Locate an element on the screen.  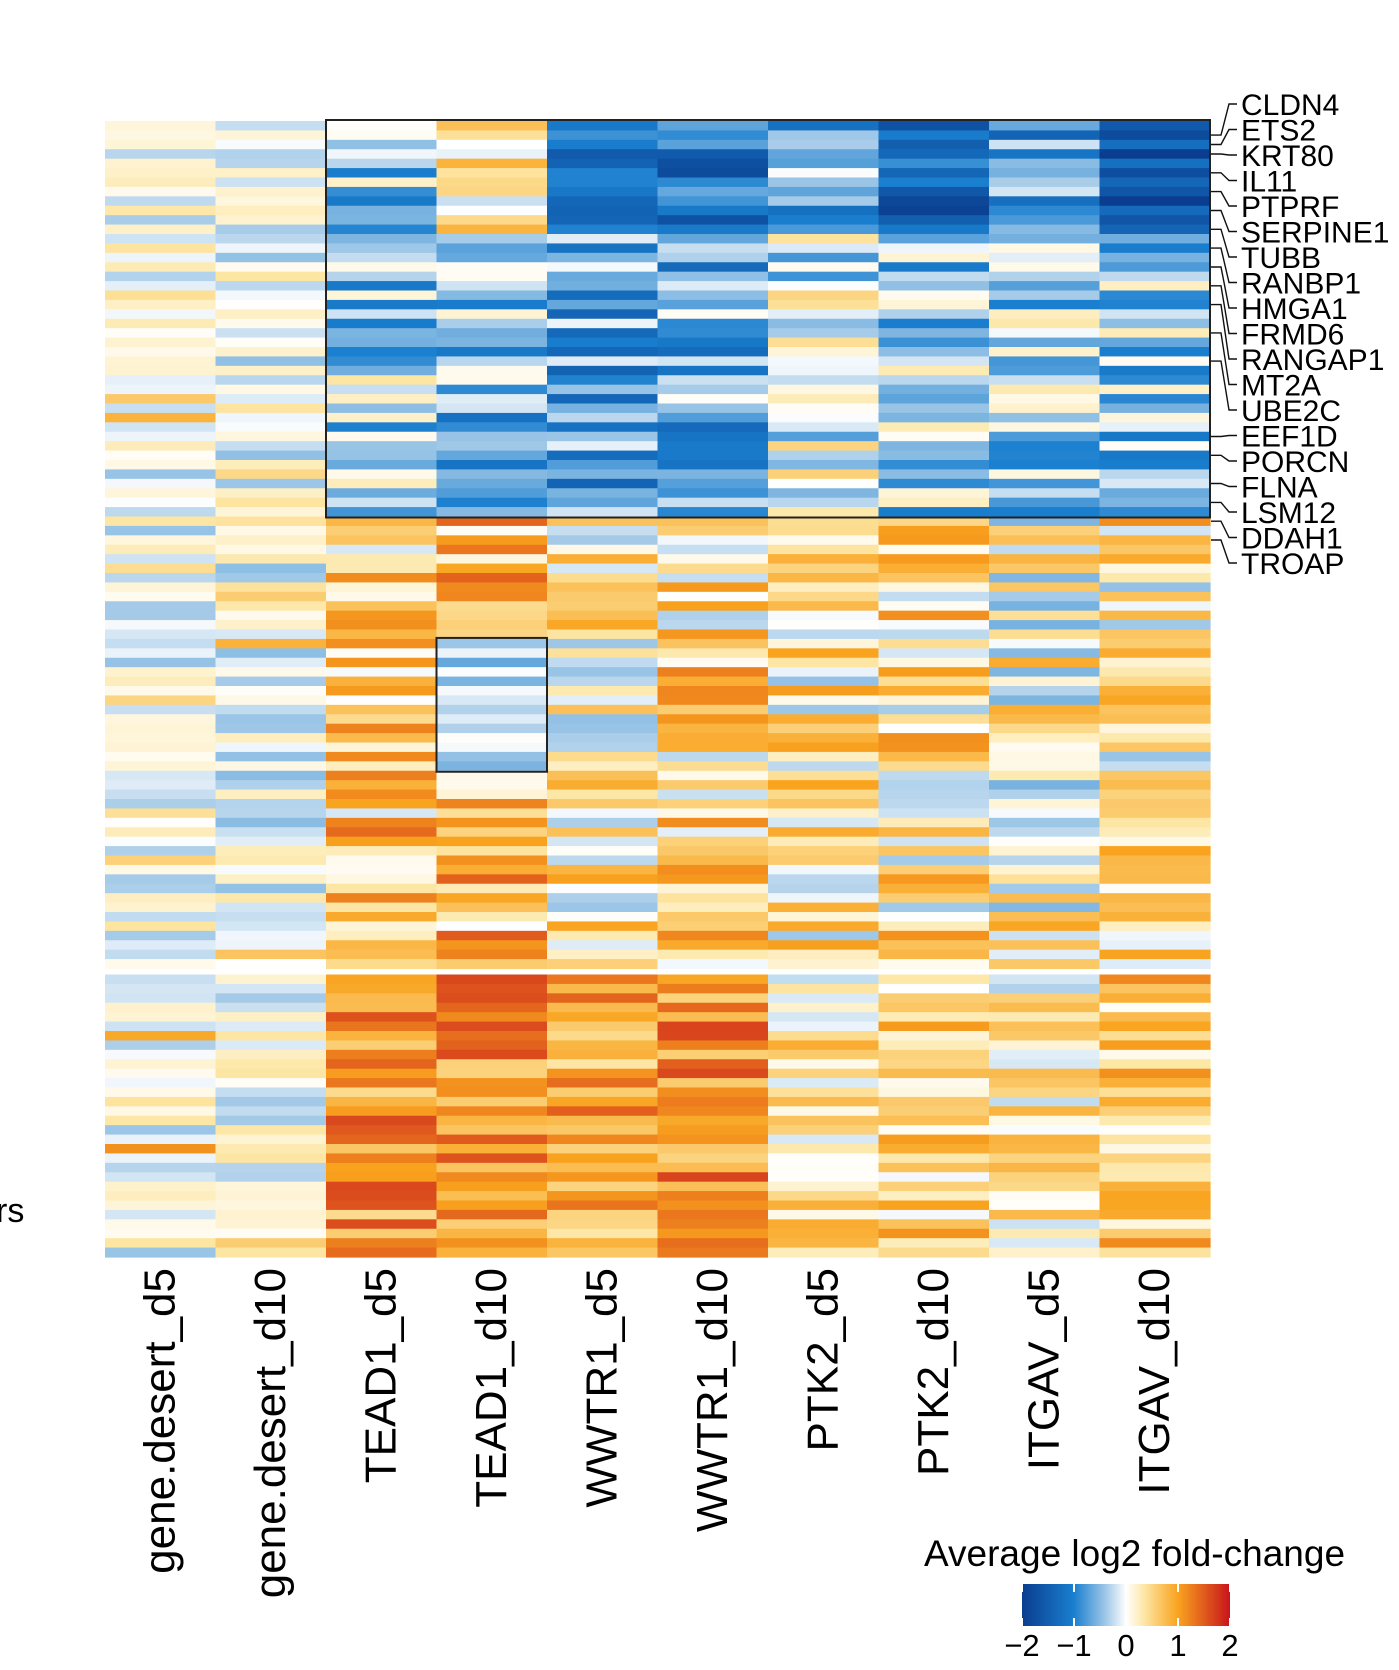
legend-tick-label: 2 is located at coordinates (1229, 1645).